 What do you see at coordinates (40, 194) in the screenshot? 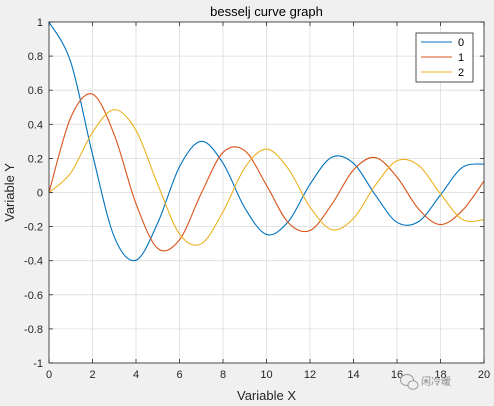
I see `y-tick-label: 0` at bounding box center [40, 194].